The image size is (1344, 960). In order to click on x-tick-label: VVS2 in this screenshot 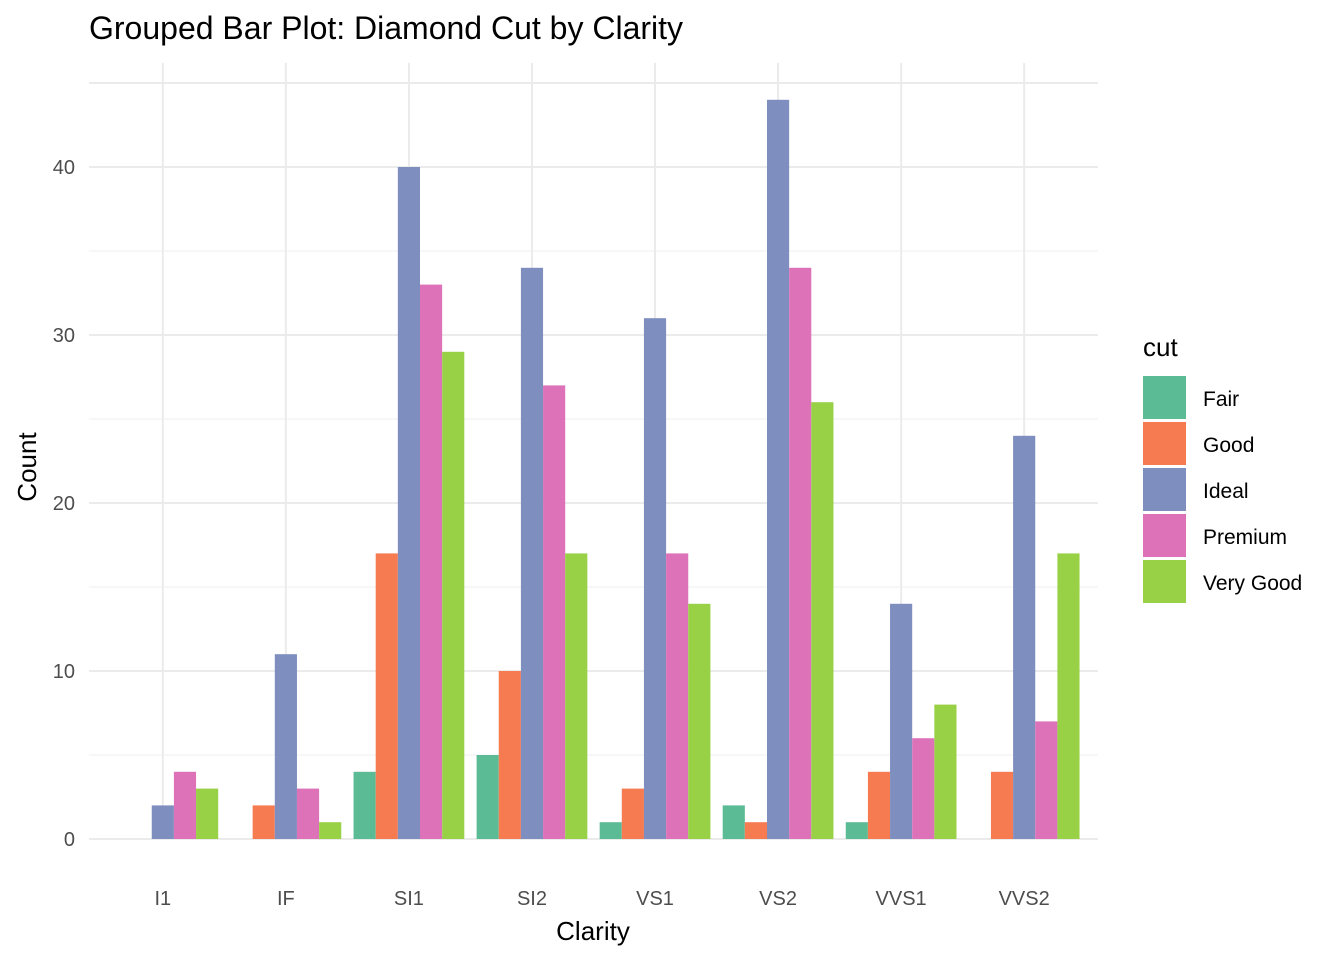, I will do `click(1024, 899)`.